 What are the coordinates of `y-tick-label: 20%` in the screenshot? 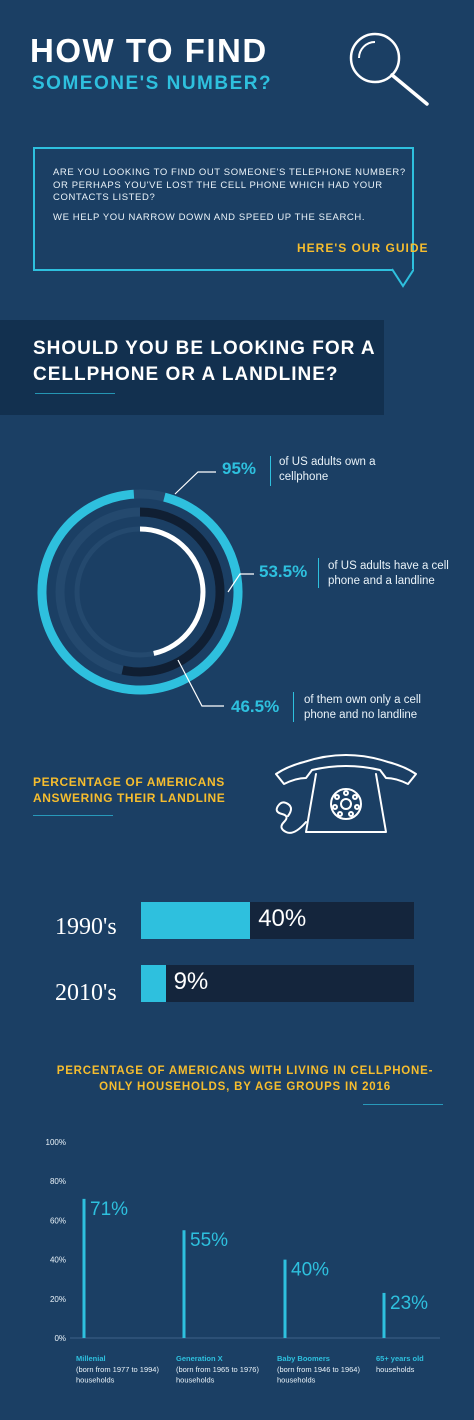 It's located at (58, 1299).